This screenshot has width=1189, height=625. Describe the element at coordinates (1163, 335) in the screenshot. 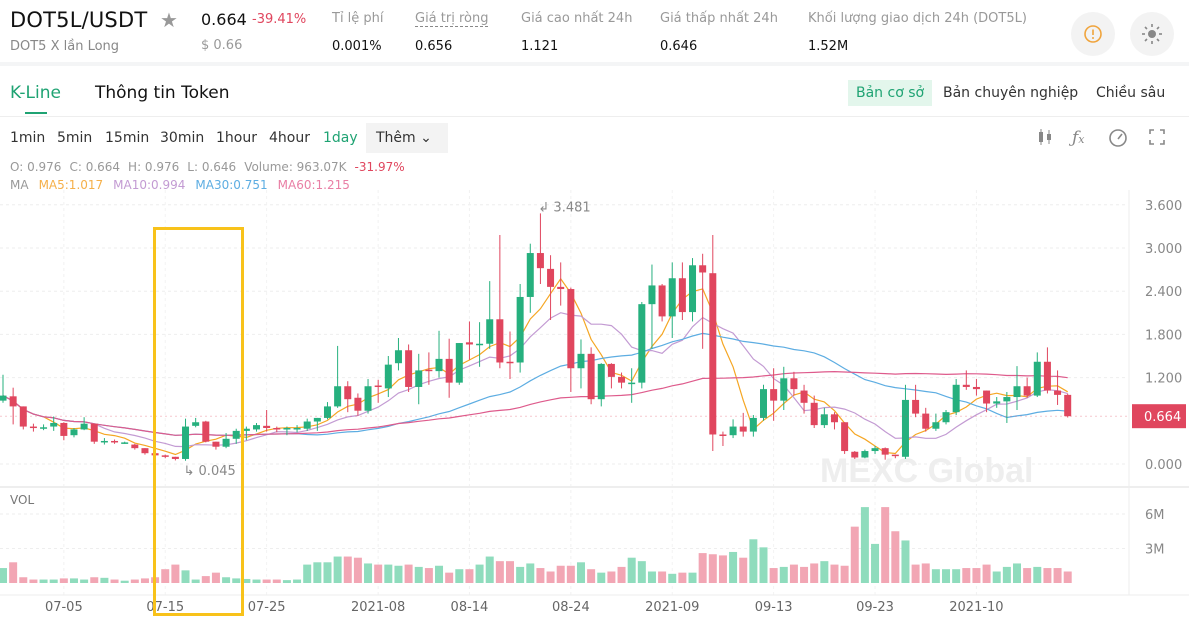

I see `price-tick-label: 1.800` at that location.